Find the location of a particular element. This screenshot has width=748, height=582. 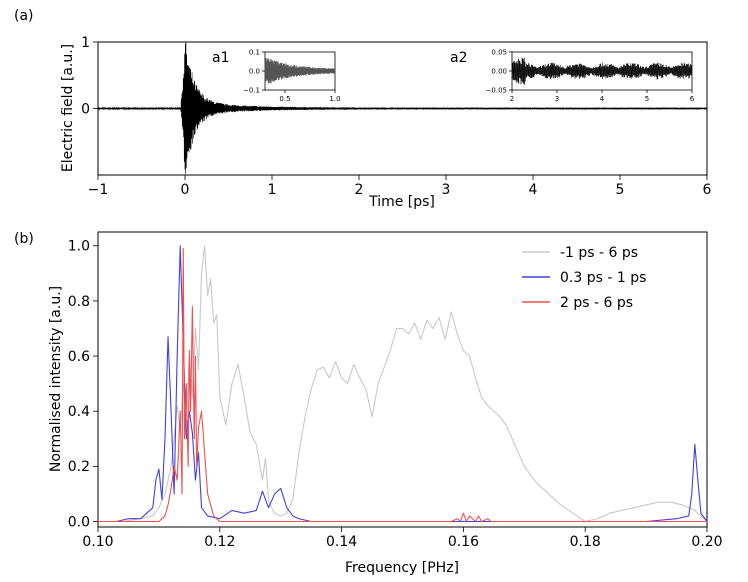

inset-a1-ytick-label: 0.1 is located at coordinates (254, 52).